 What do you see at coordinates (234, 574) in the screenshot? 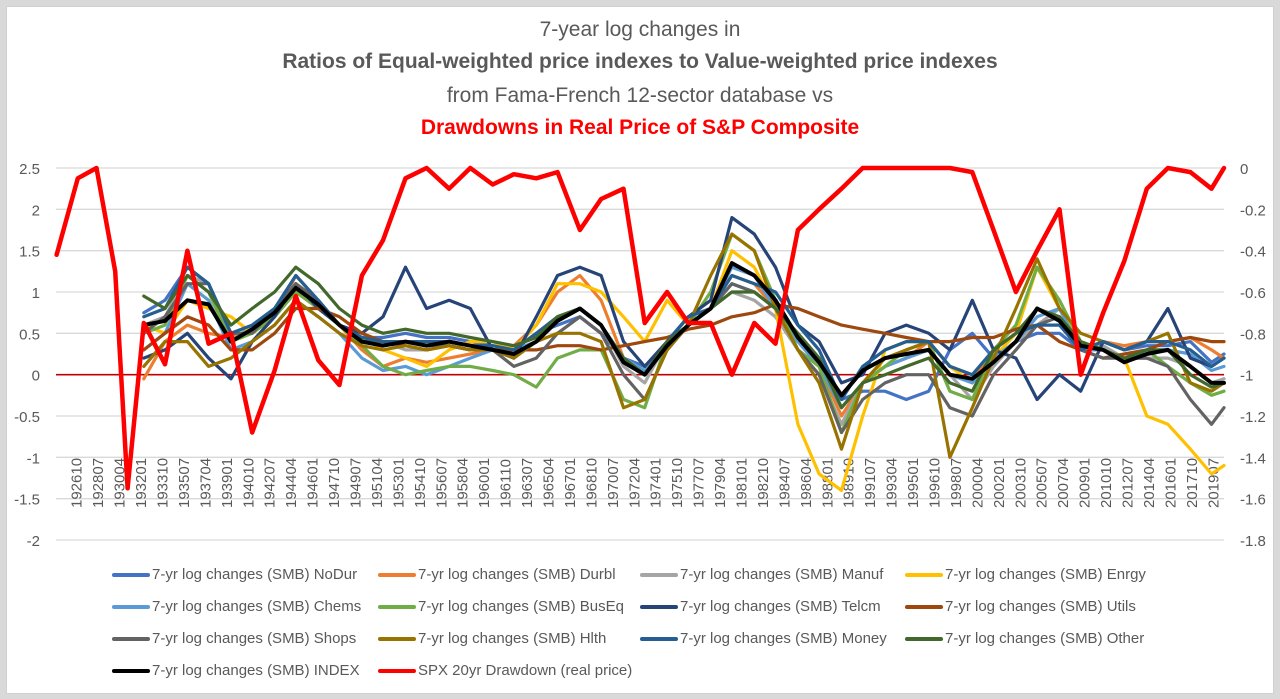
I see `legend-item: 7-yr log changes (SMB) NoDur` at bounding box center [234, 574].